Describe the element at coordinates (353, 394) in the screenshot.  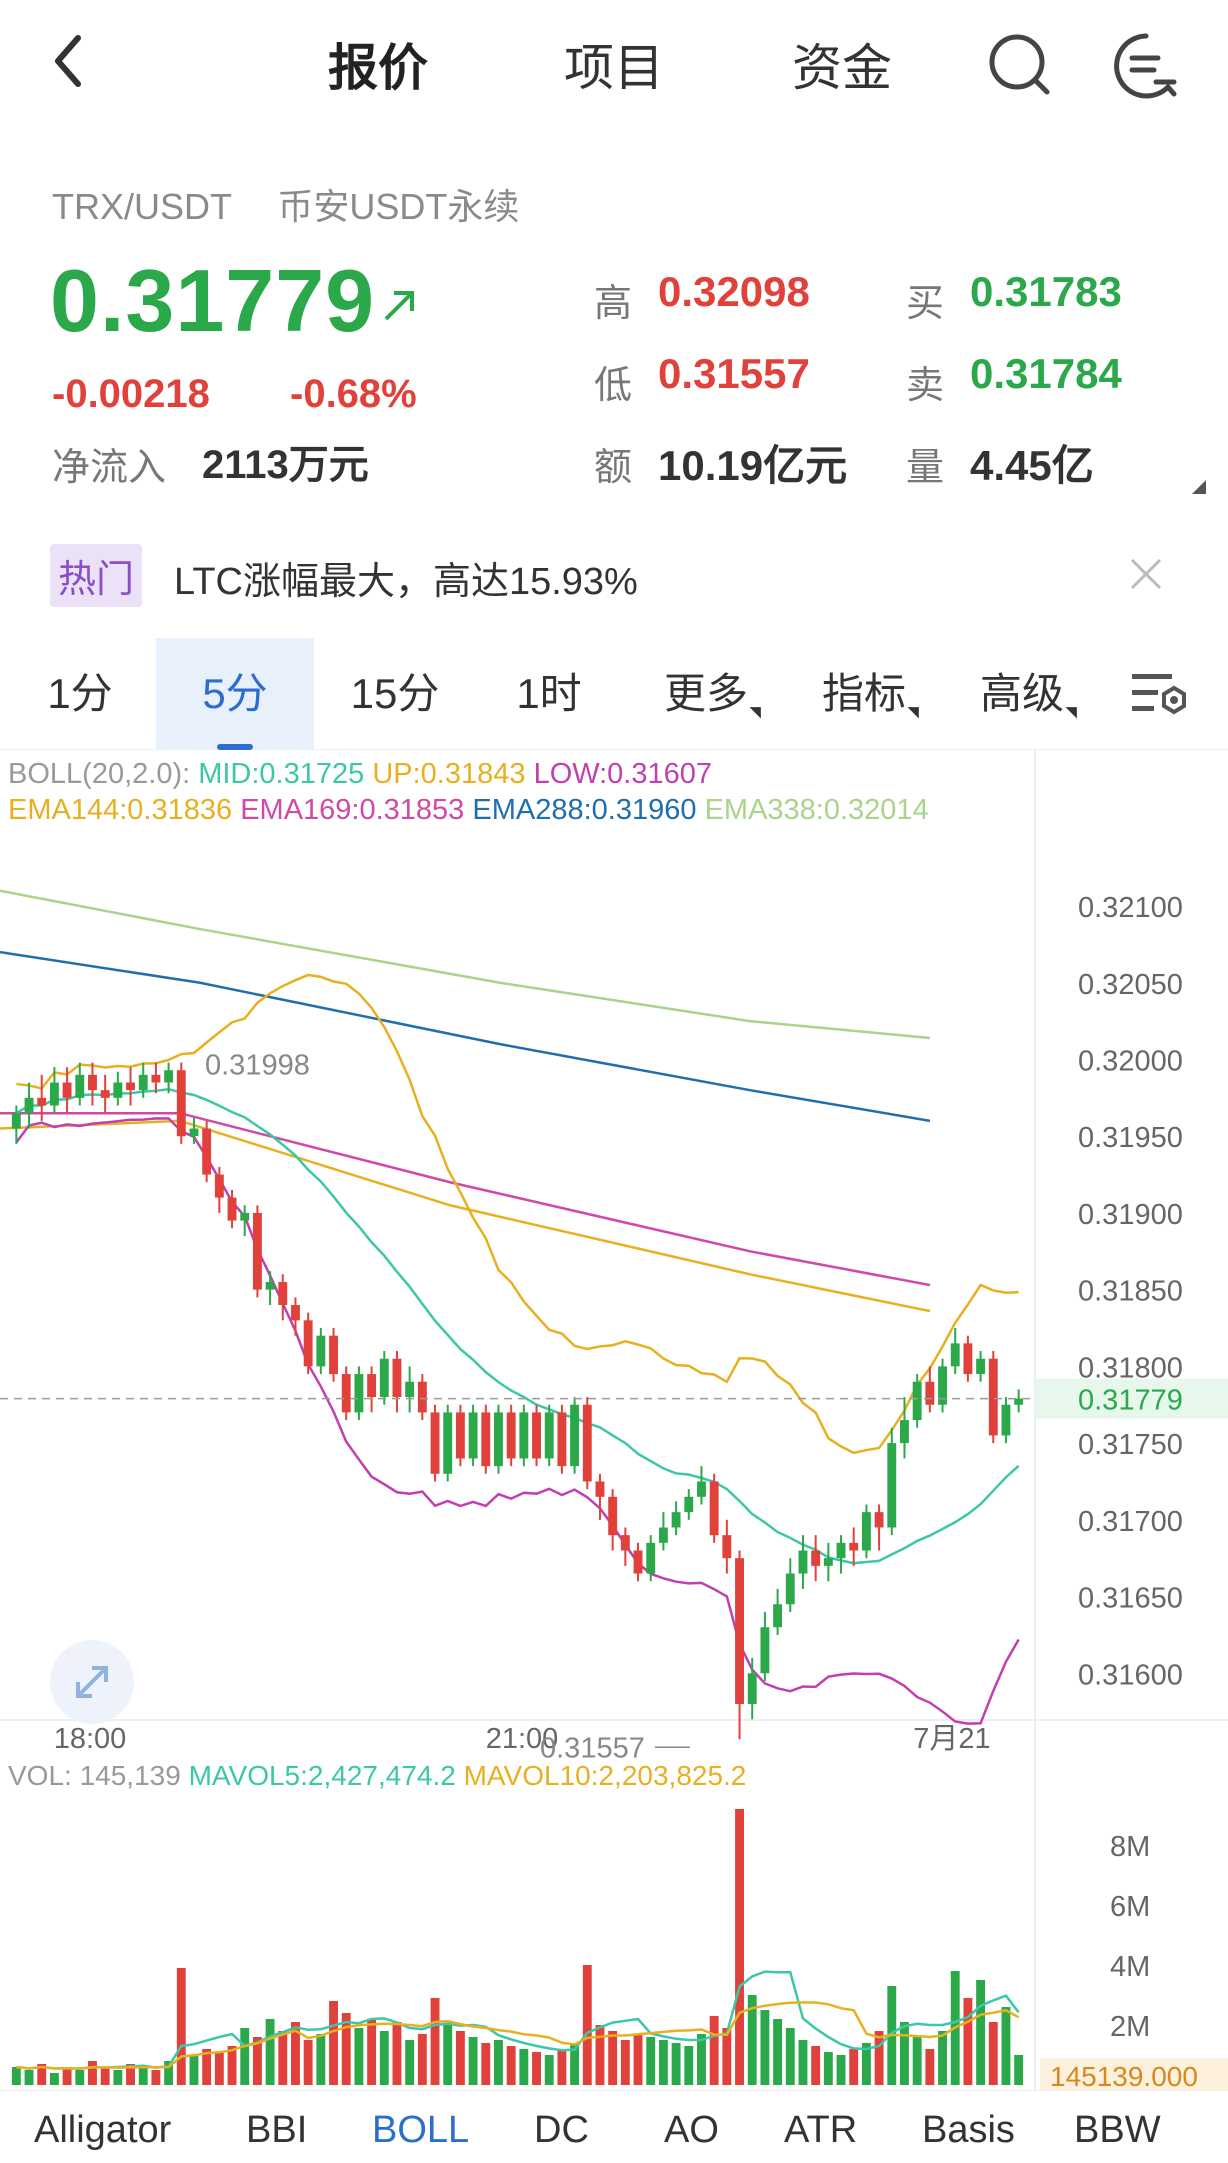
I see `price-change-pct: -0.68%` at that location.